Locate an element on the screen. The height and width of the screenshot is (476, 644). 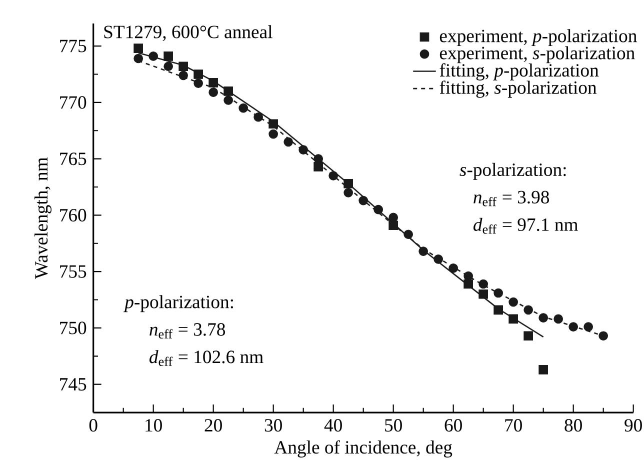
legend-label: experiment, p-polarization is located at coordinates (538, 37).